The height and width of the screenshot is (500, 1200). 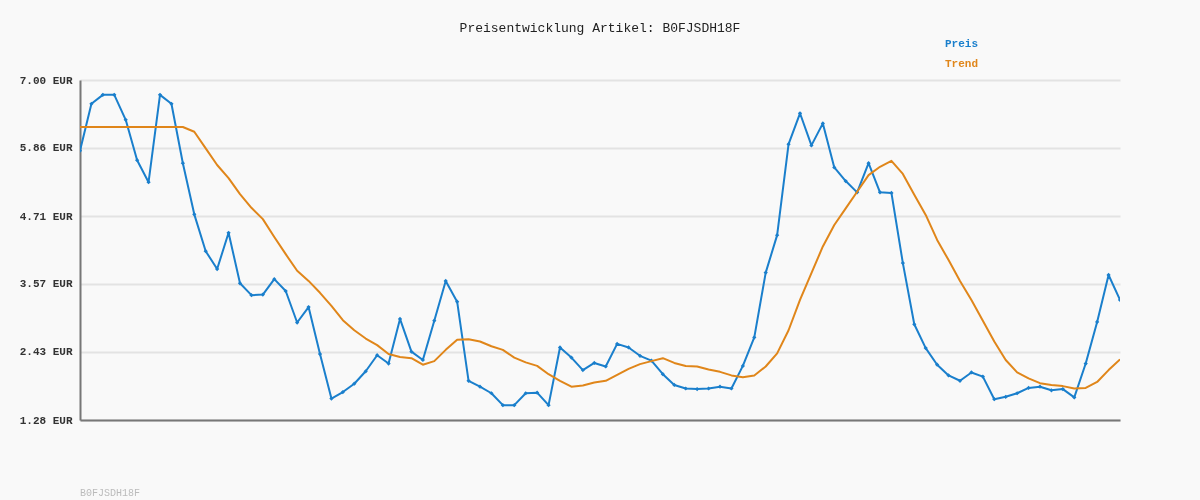 I want to click on y-tick-label: 5.86 EUR, so click(x=46, y=148).